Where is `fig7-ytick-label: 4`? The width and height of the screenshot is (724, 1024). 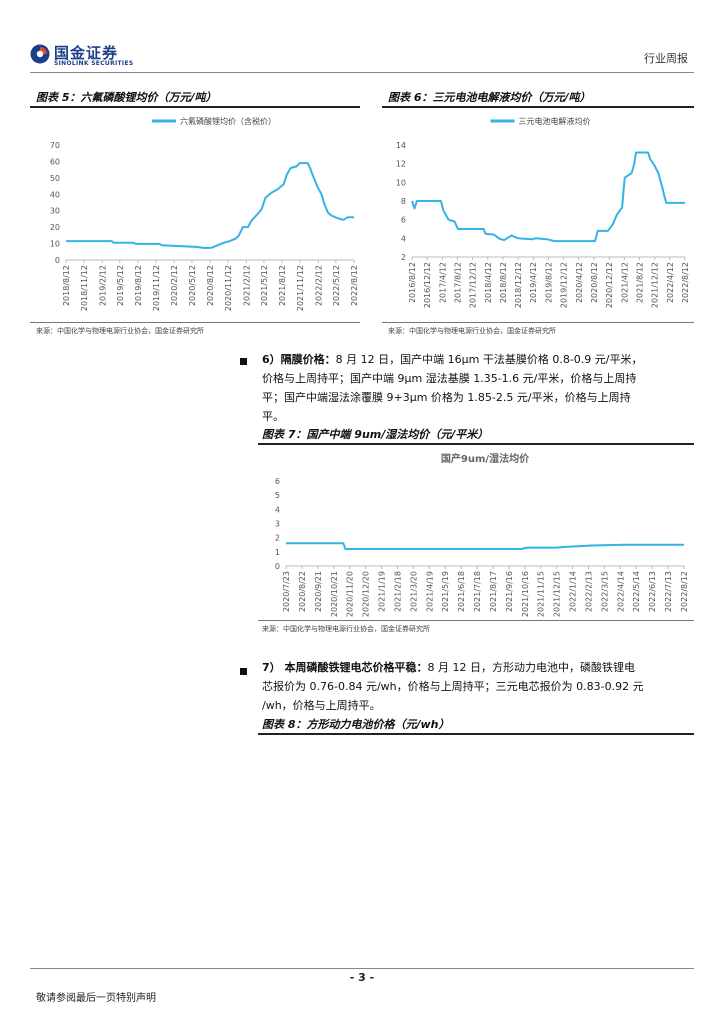
fig7-ytick-label: 4 is located at coordinates (277, 509).